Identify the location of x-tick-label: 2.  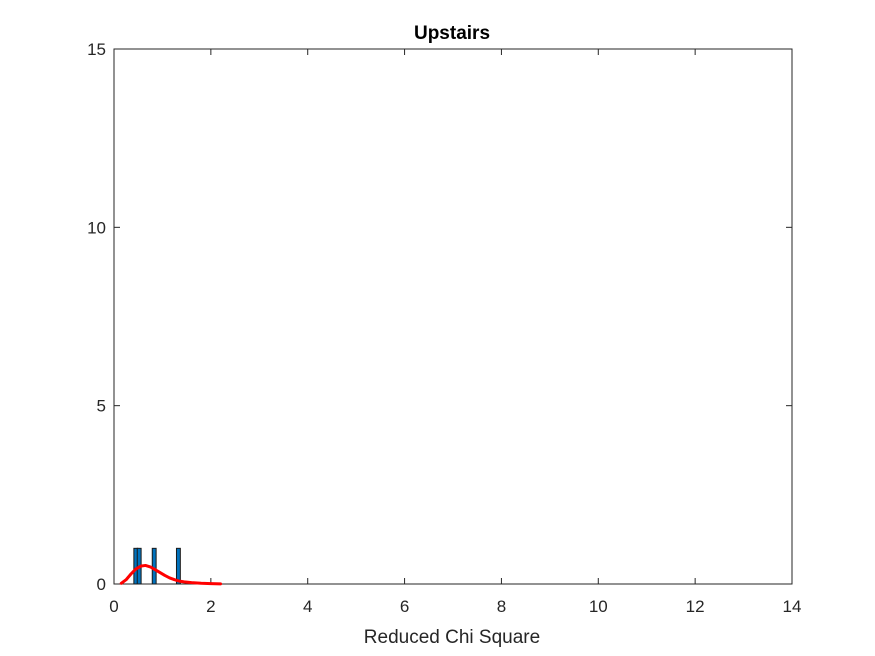
(210, 606).